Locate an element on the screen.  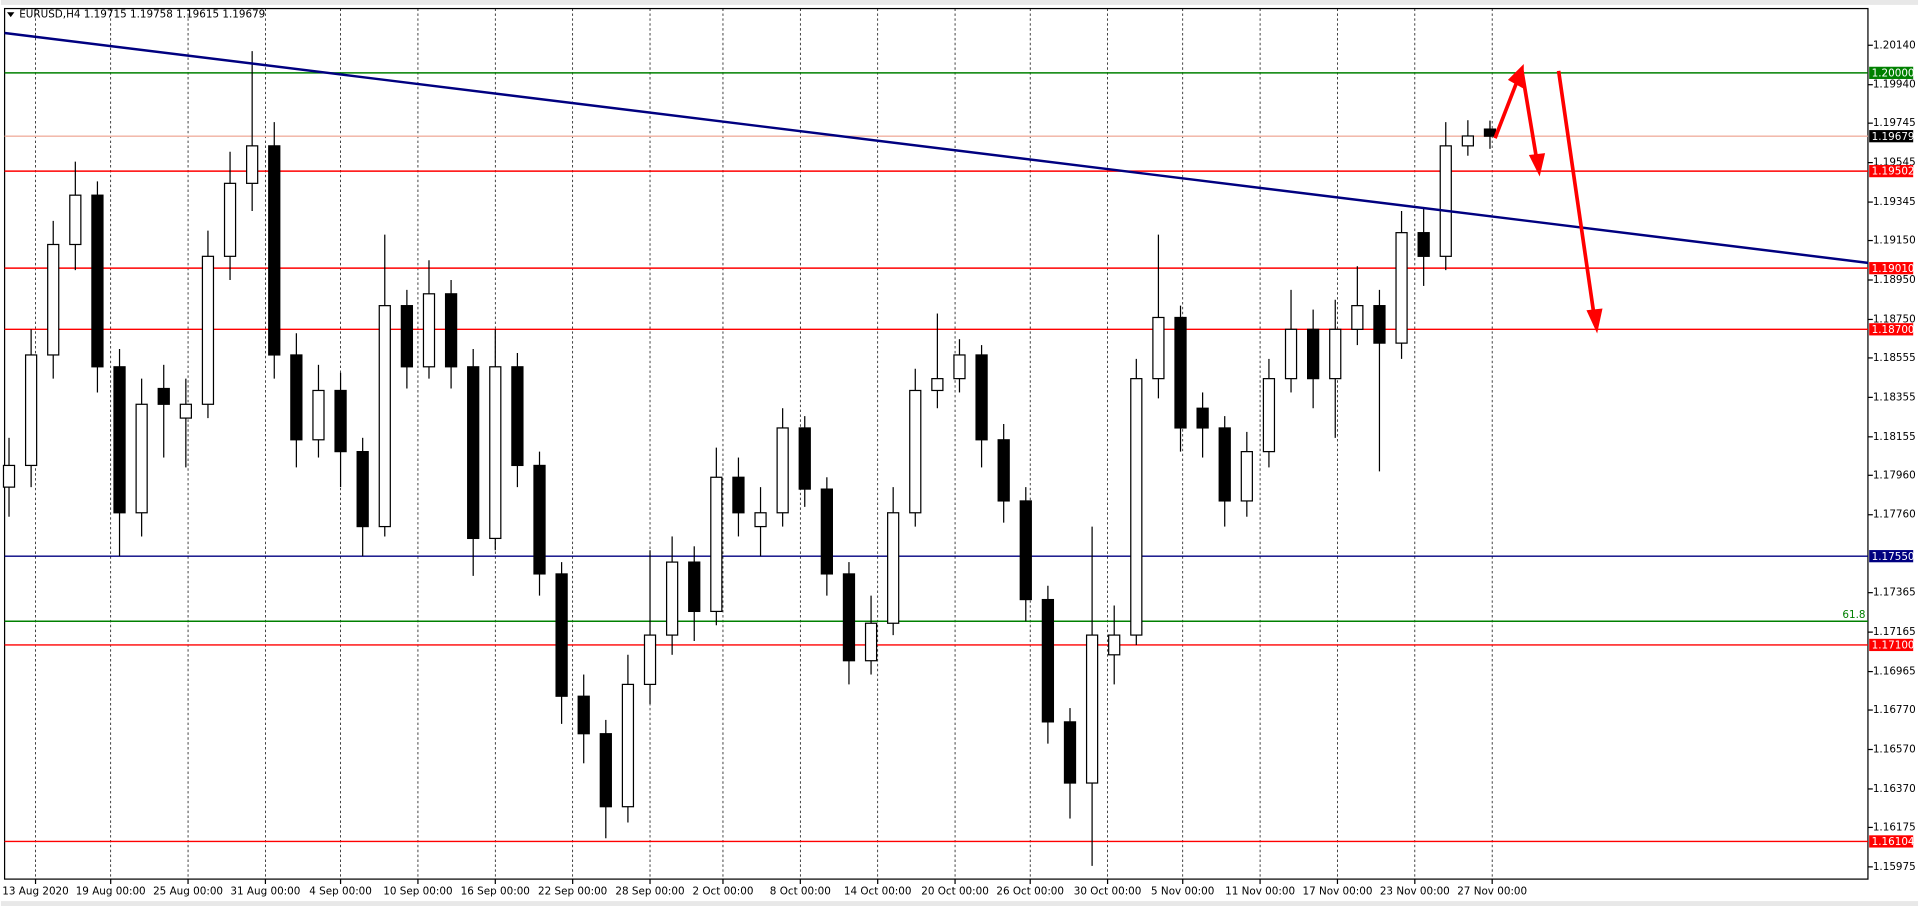
x-tick-label: 25 Aug 00:00 is located at coordinates (188, 891).